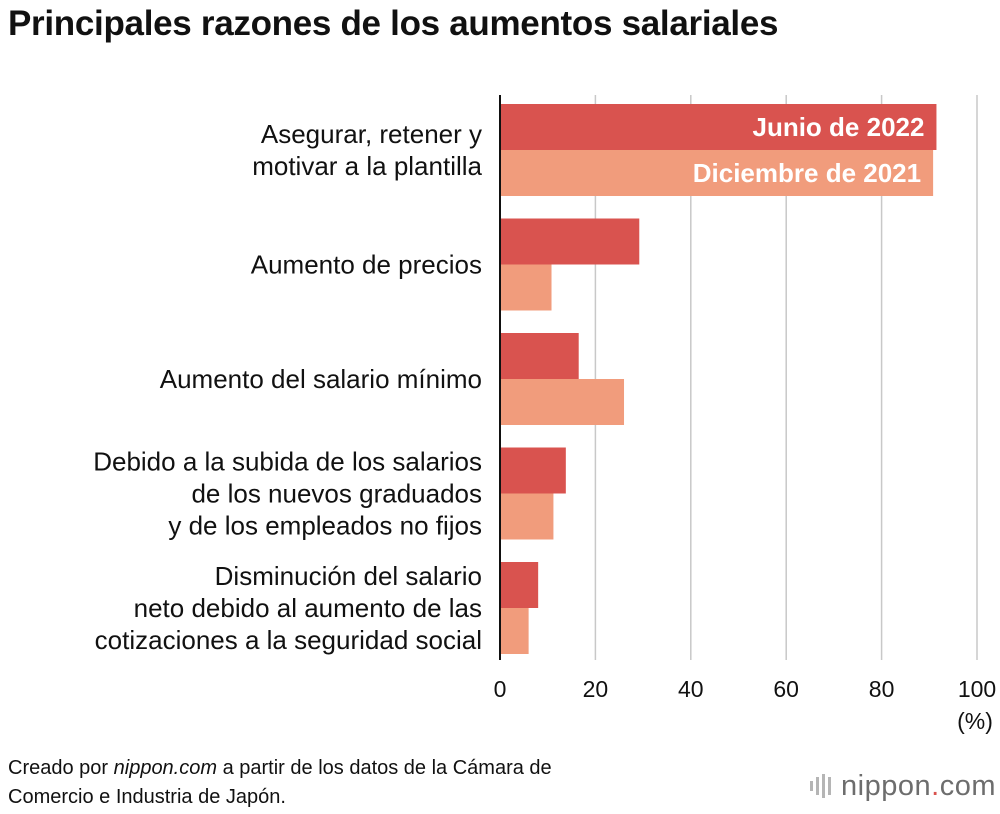 The height and width of the screenshot is (814, 1000). Describe the element at coordinates (977, 689) in the screenshot. I see `x-tick-label: 100` at that location.